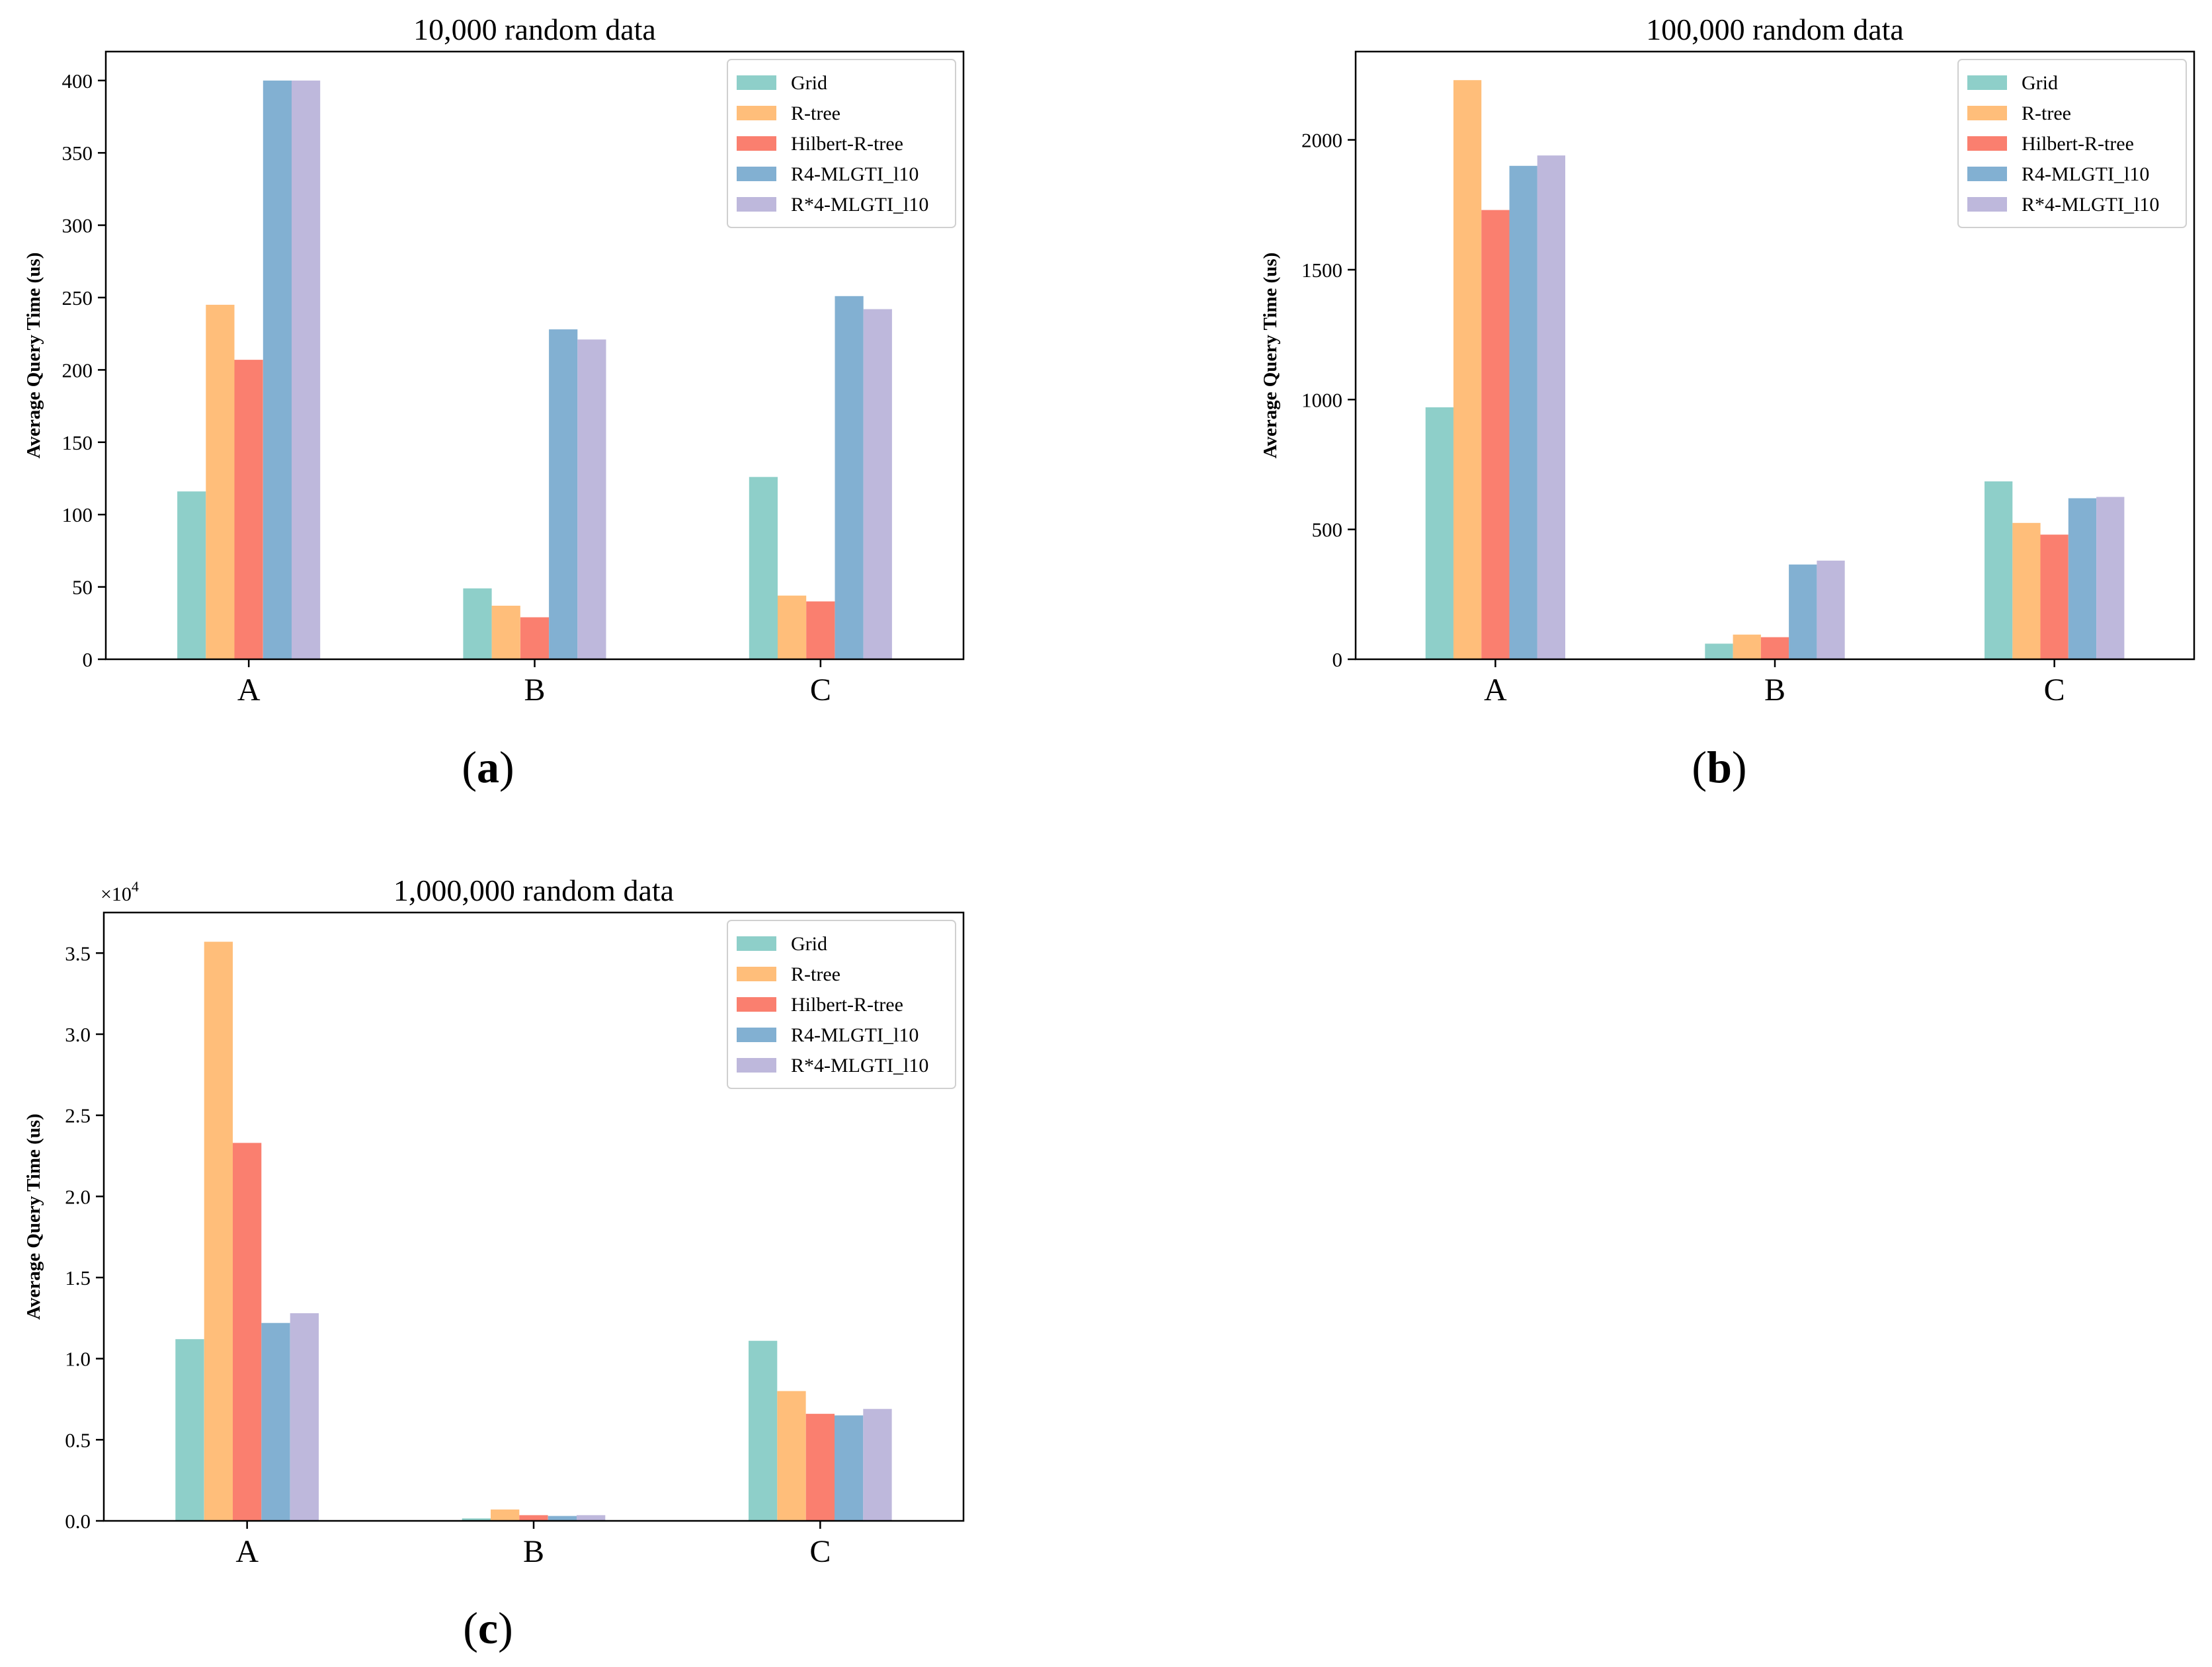 This screenshot has height=1667, width=2212. I want to click on panel-label-c: (c), so click(488, 1628).